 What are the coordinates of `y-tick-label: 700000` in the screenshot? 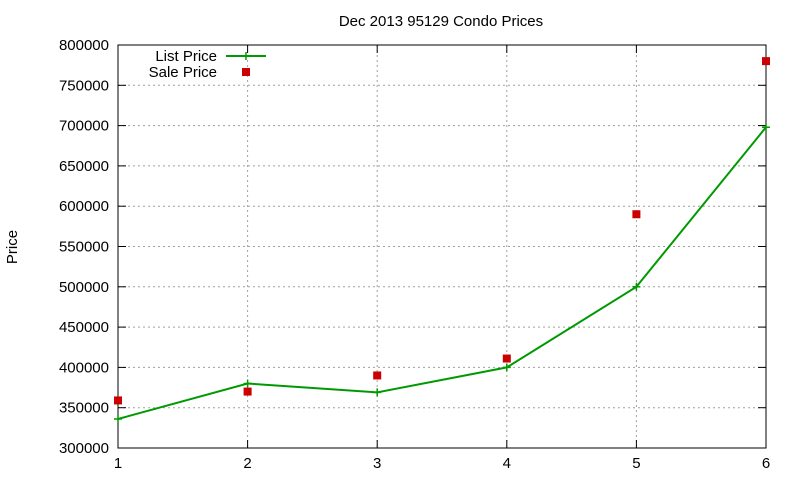 It's located at (84, 126).